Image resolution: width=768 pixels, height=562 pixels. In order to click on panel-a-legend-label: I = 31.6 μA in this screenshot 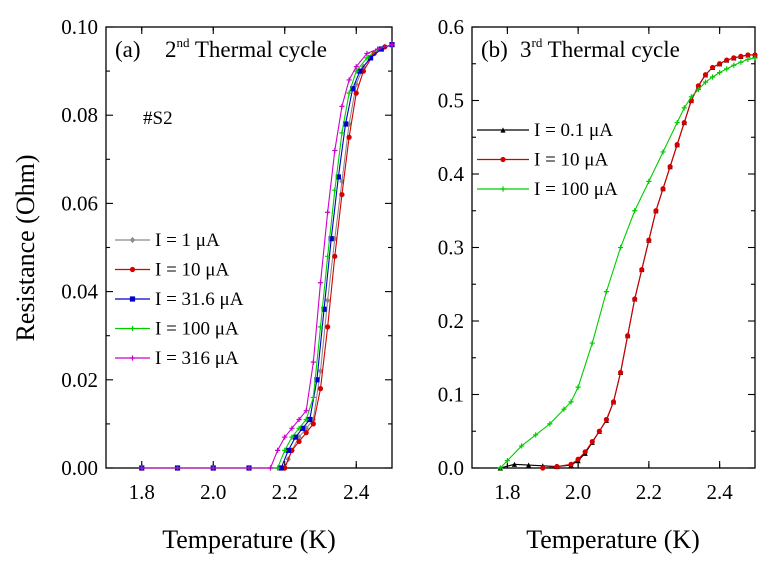, I will do `click(199, 299)`.